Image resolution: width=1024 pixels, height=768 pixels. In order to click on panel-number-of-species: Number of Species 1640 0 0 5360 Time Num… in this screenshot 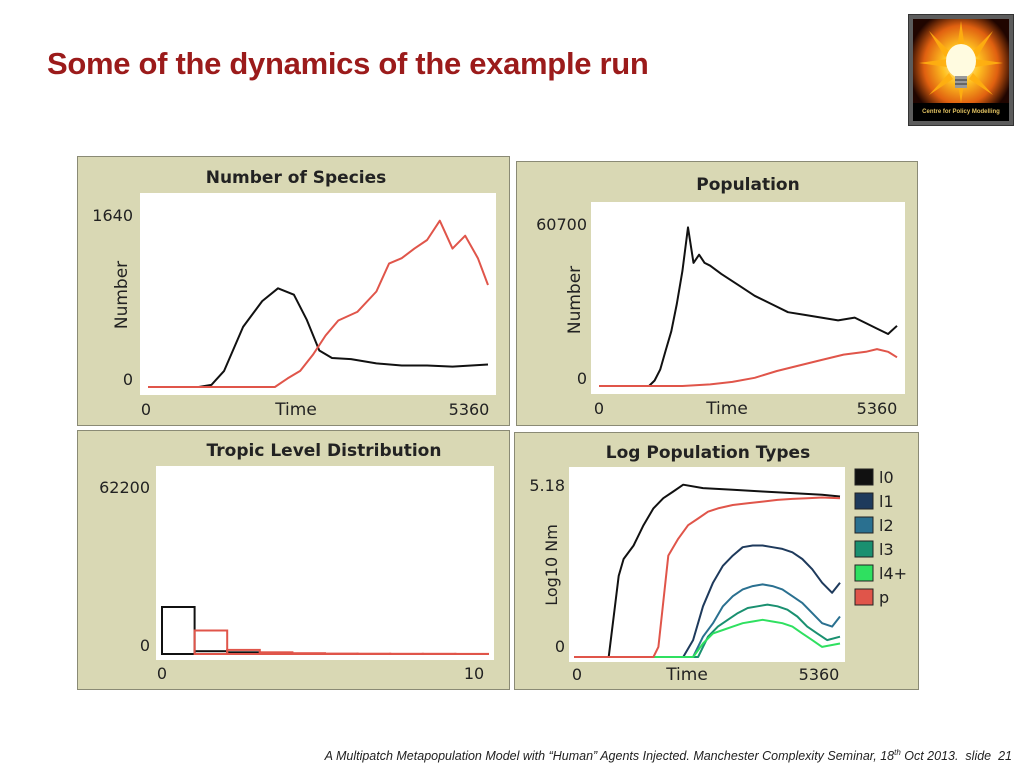, I will do `click(293, 291)`.